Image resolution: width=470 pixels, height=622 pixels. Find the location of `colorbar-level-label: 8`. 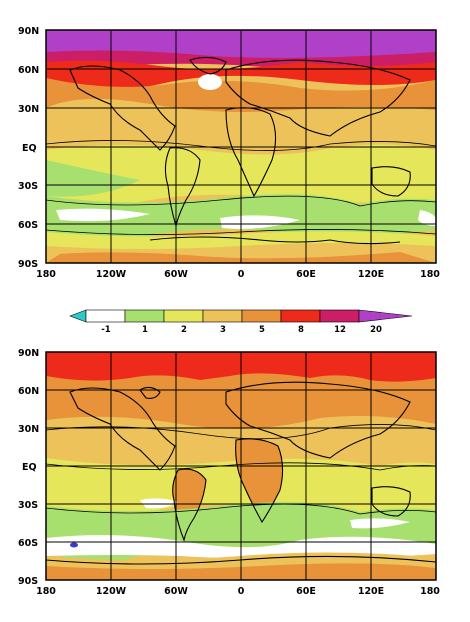

colorbar-level-label: 8 is located at coordinates (301, 330).